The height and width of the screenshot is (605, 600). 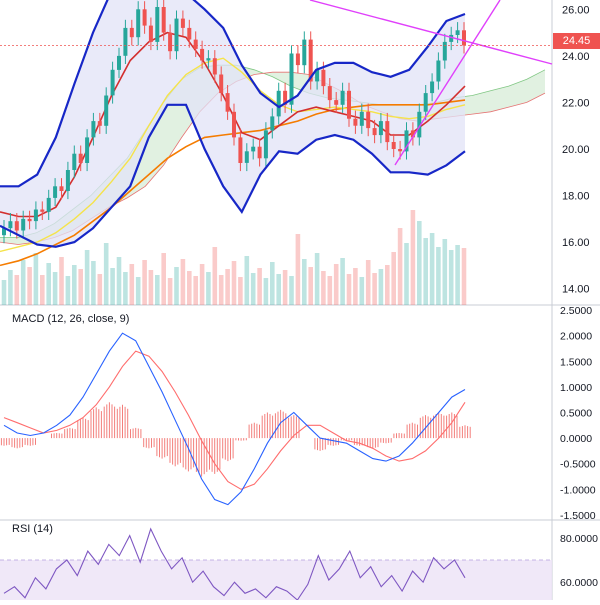 What do you see at coordinates (447, 83) in the screenshot?
I see `ascending-trendline` at bounding box center [447, 83].